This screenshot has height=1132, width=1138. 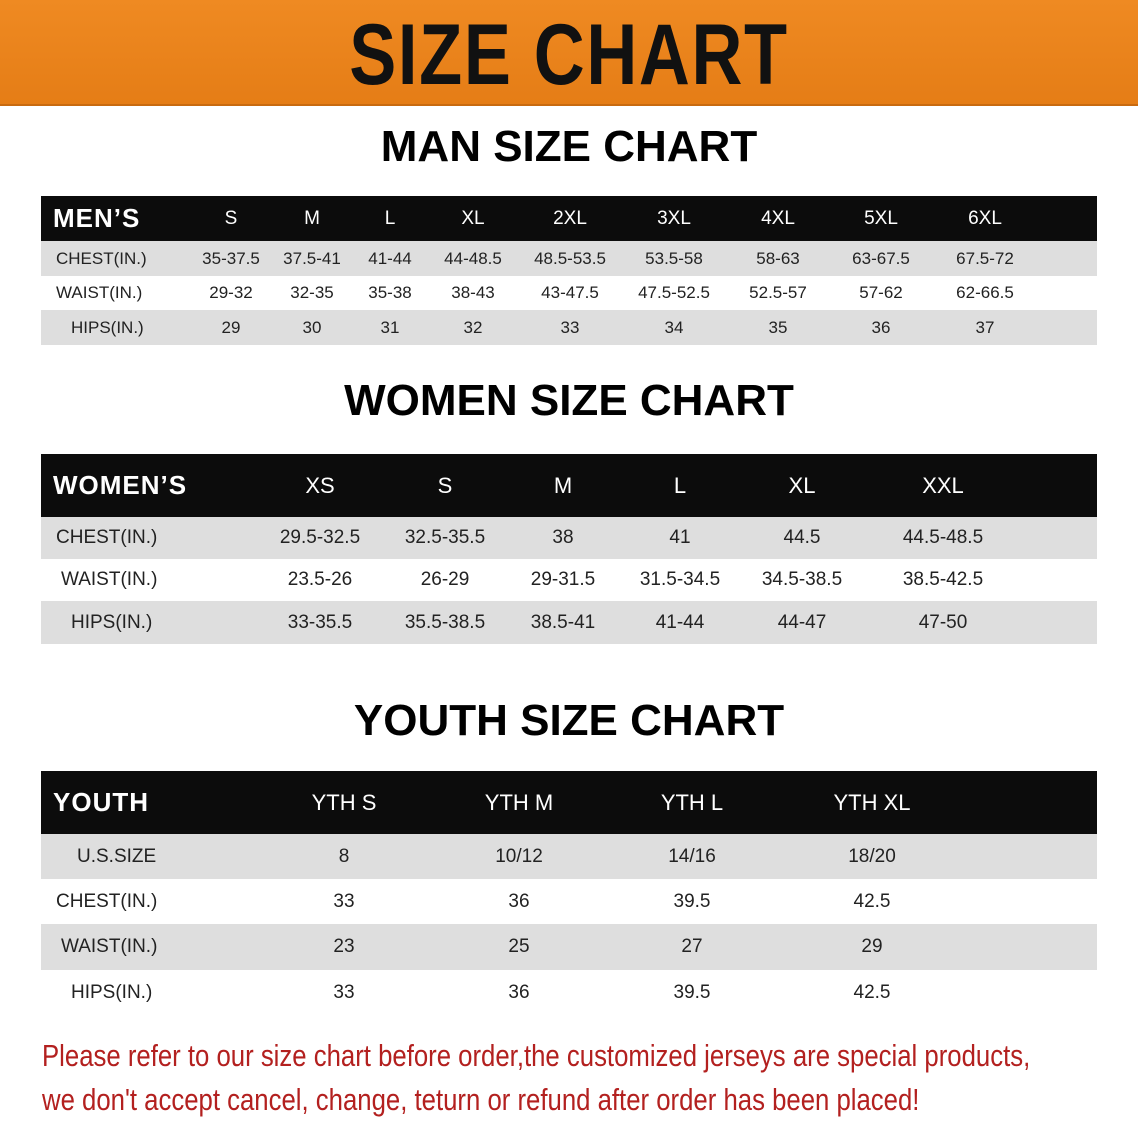 What do you see at coordinates (569, 947) in the screenshot?
I see `table-row: WAIST(IN.) 23 25 27 29` at bounding box center [569, 947].